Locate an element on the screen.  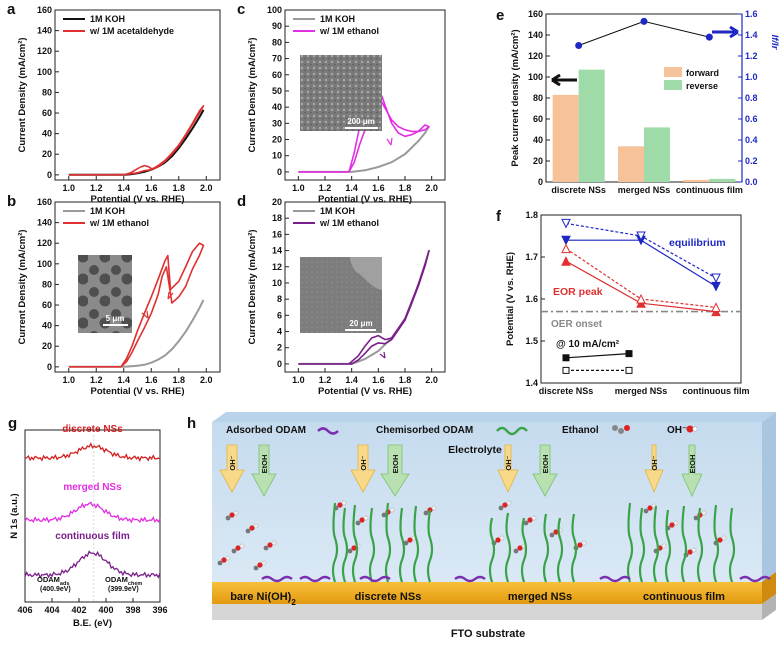
y-tick-label: 140 is located at coordinates (535, 35).